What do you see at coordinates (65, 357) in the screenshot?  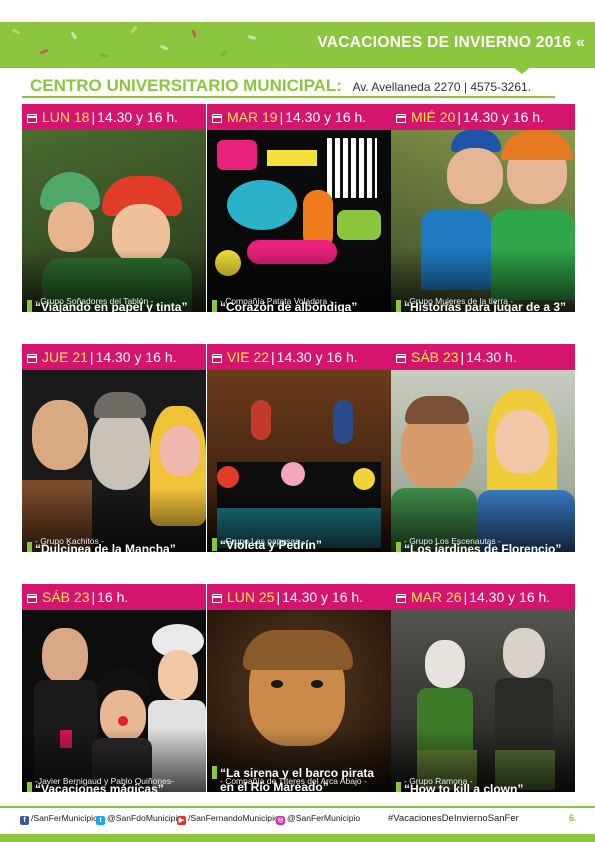 I see `event-day: JUE 21` at bounding box center [65, 357].